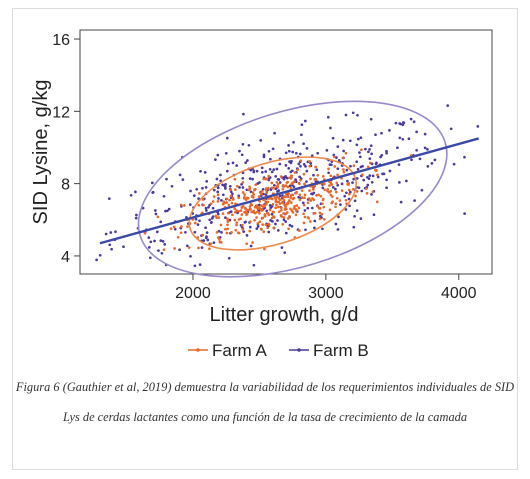 This screenshot has width=530, height=479. I want to click on y-axis-label: SID Lysine, g/kg, so click(41, 152).